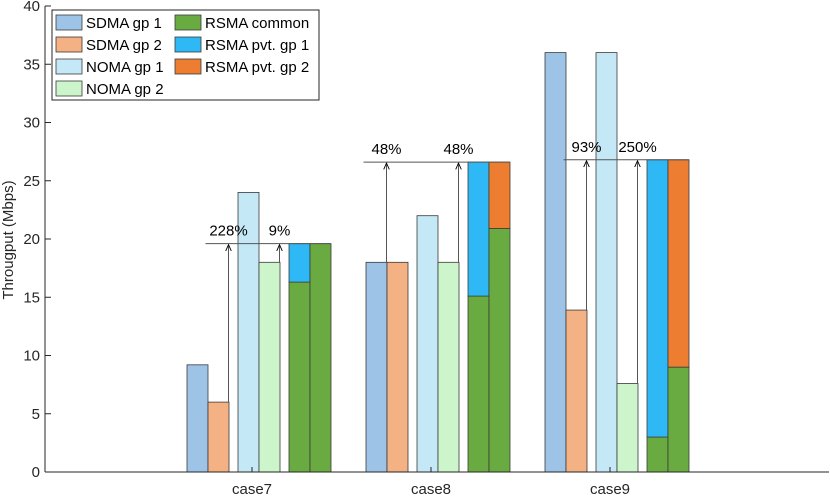 The image size is (830, 497). What do you see at coordinates (8, 239) in the screenshot?
I see `y-axis-label: Througput (Mbps)` at bounding box center [8, 239].